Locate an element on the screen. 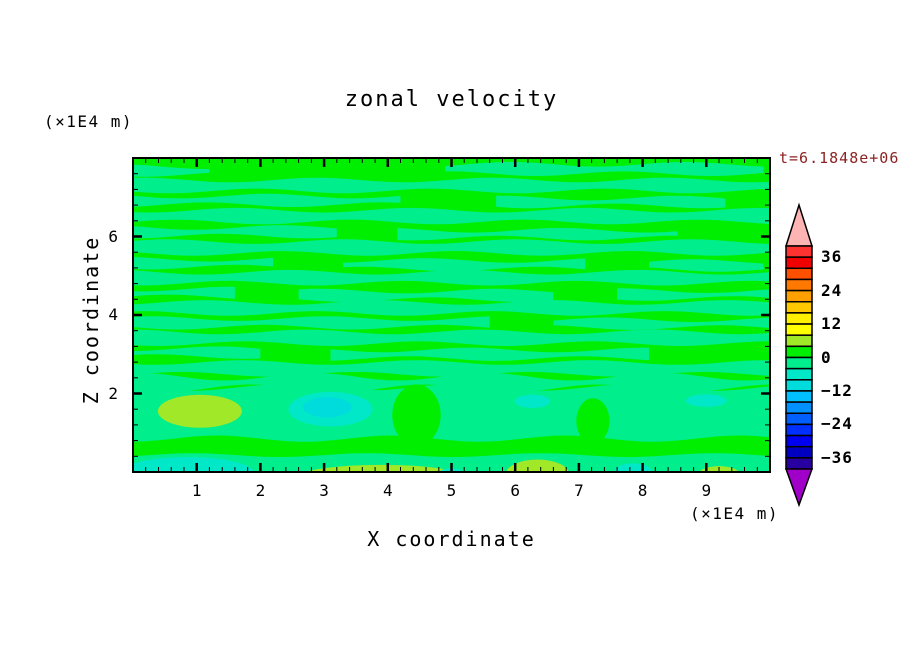 The image size is (904, 654). x-tick-6: 6 is located at coordinates (515, 490).